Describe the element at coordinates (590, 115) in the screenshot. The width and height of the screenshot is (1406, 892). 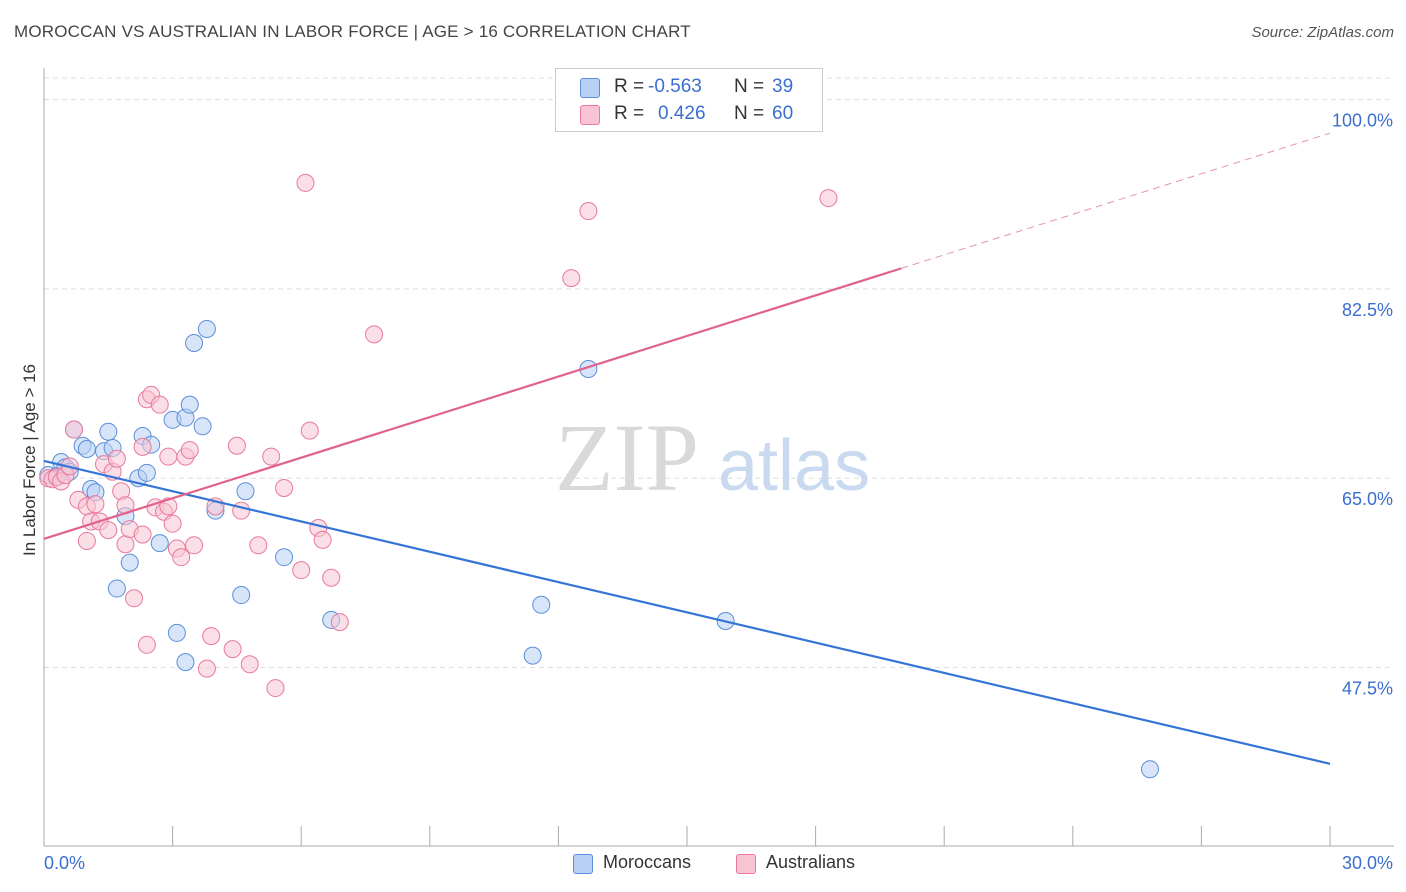
I see `australians-swatch` at that location.